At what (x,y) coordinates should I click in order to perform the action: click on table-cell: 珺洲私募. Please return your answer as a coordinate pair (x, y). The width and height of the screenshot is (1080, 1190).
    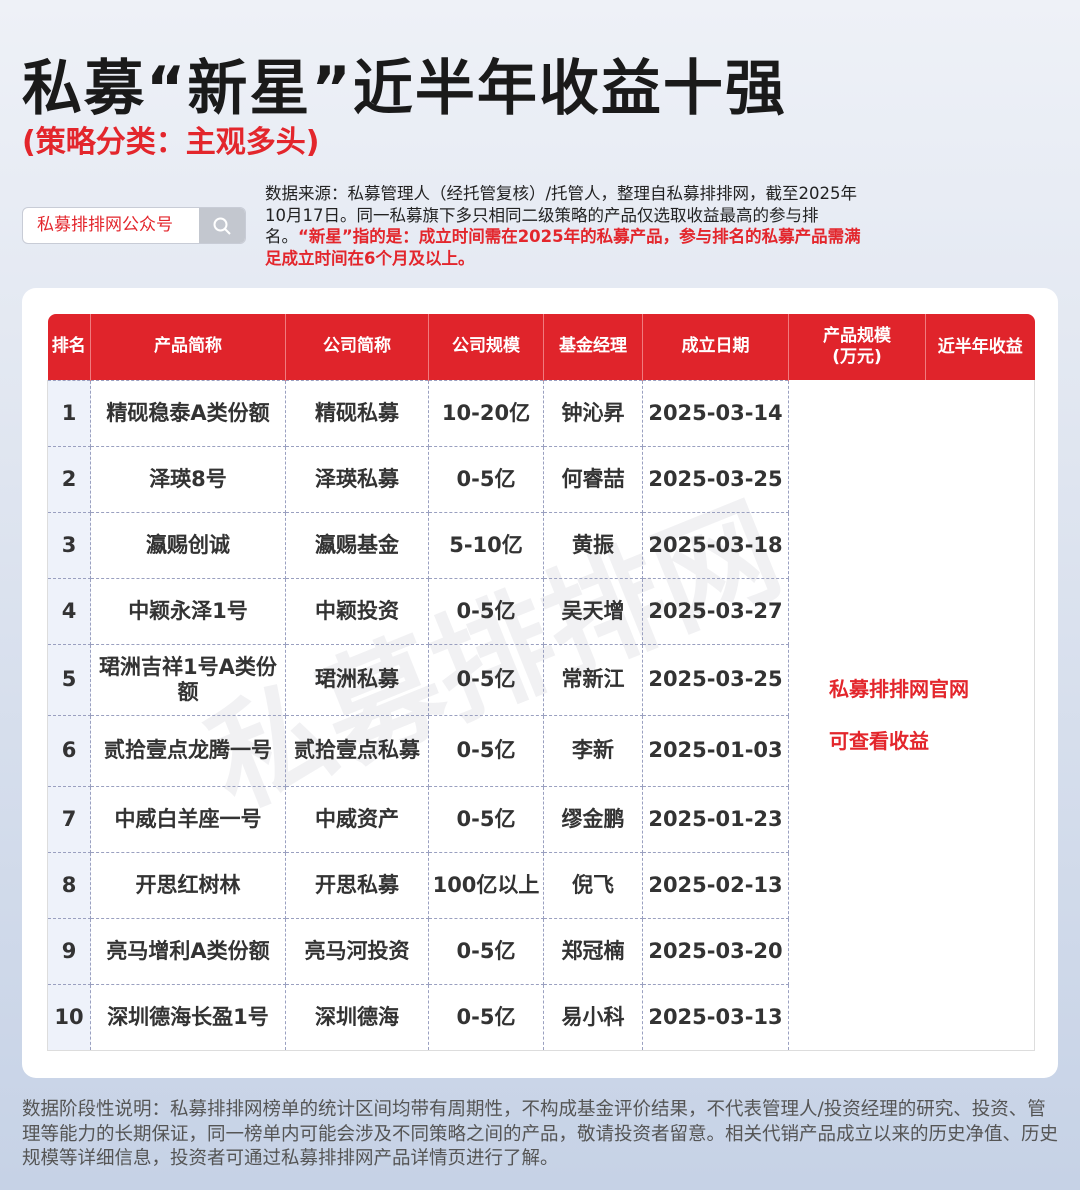
    Looking at the image, I should click on (357, 679).